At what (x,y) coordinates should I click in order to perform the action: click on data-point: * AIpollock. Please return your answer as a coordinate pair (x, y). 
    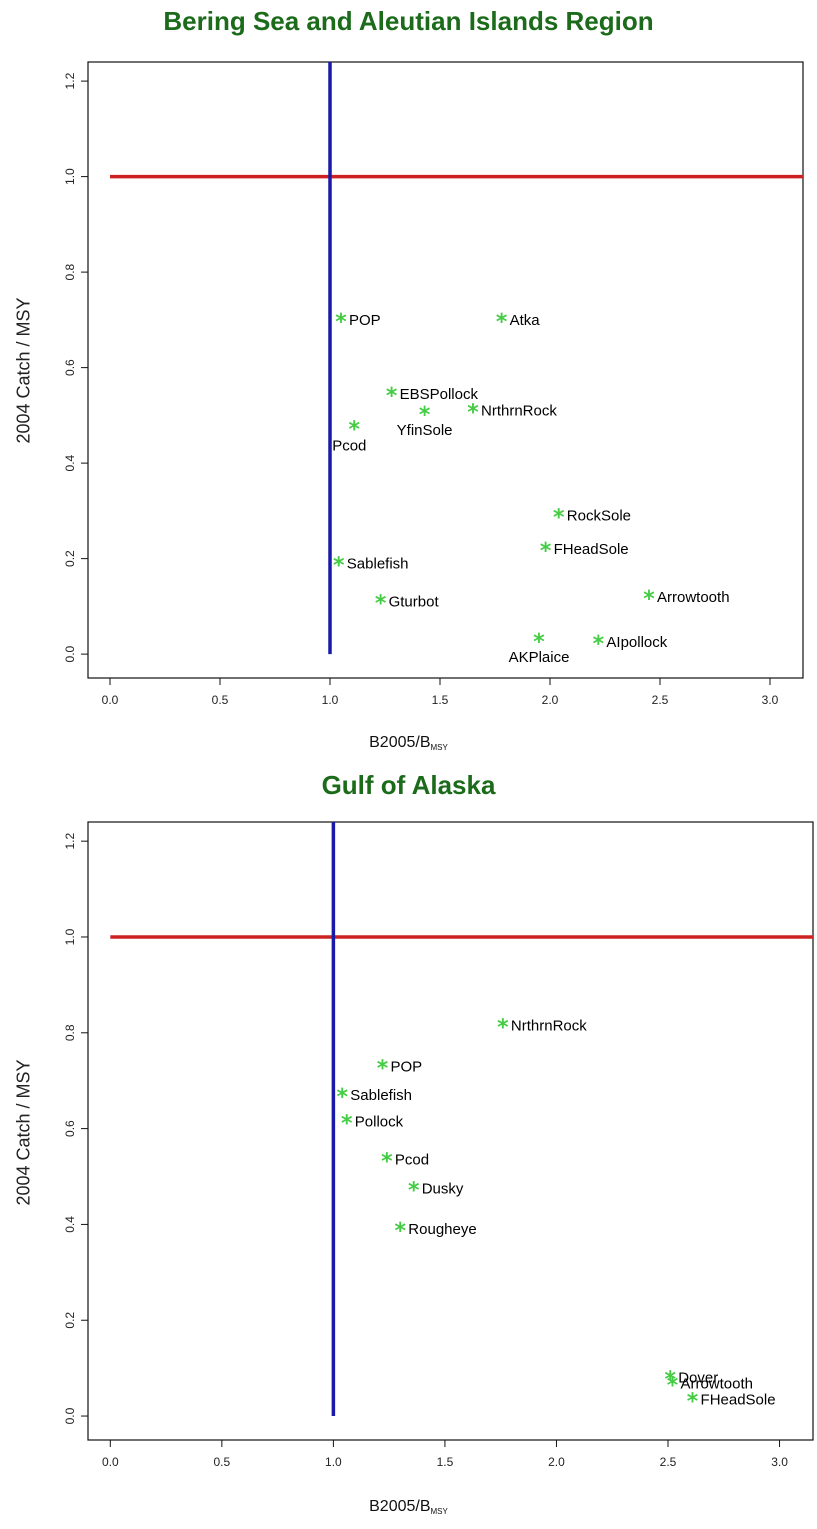
    Looking at the image, I should click on (630, 644).